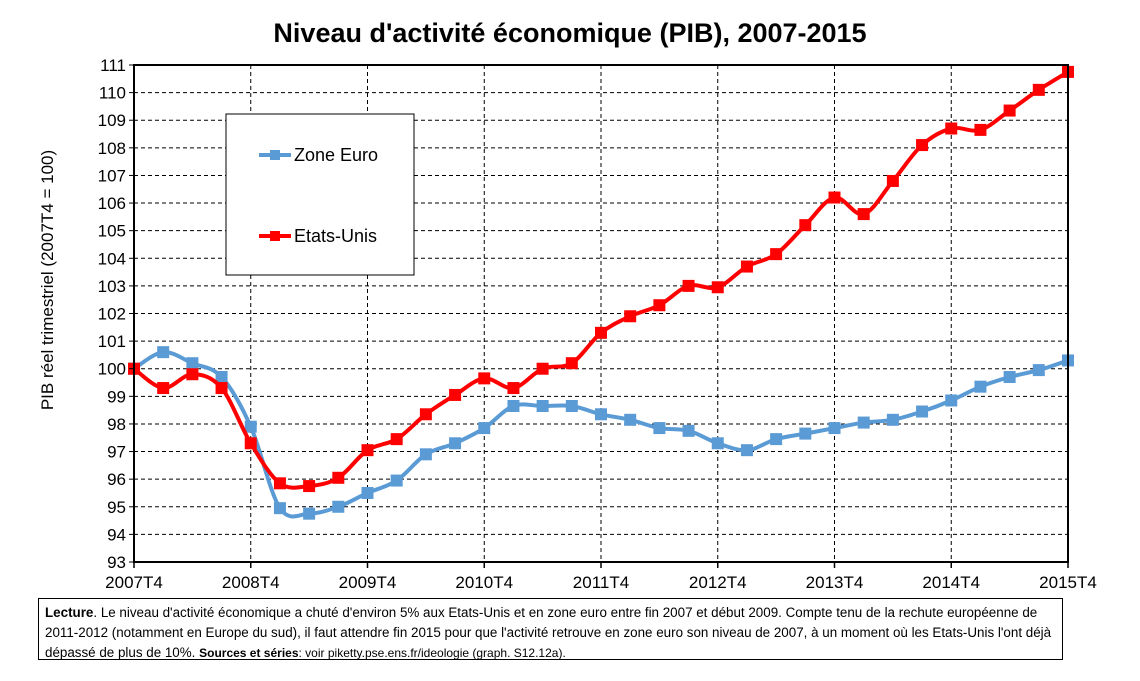 This screenshot has width=1140, height=681. I want to click on y-tick-label: 107, so click(112, 175).